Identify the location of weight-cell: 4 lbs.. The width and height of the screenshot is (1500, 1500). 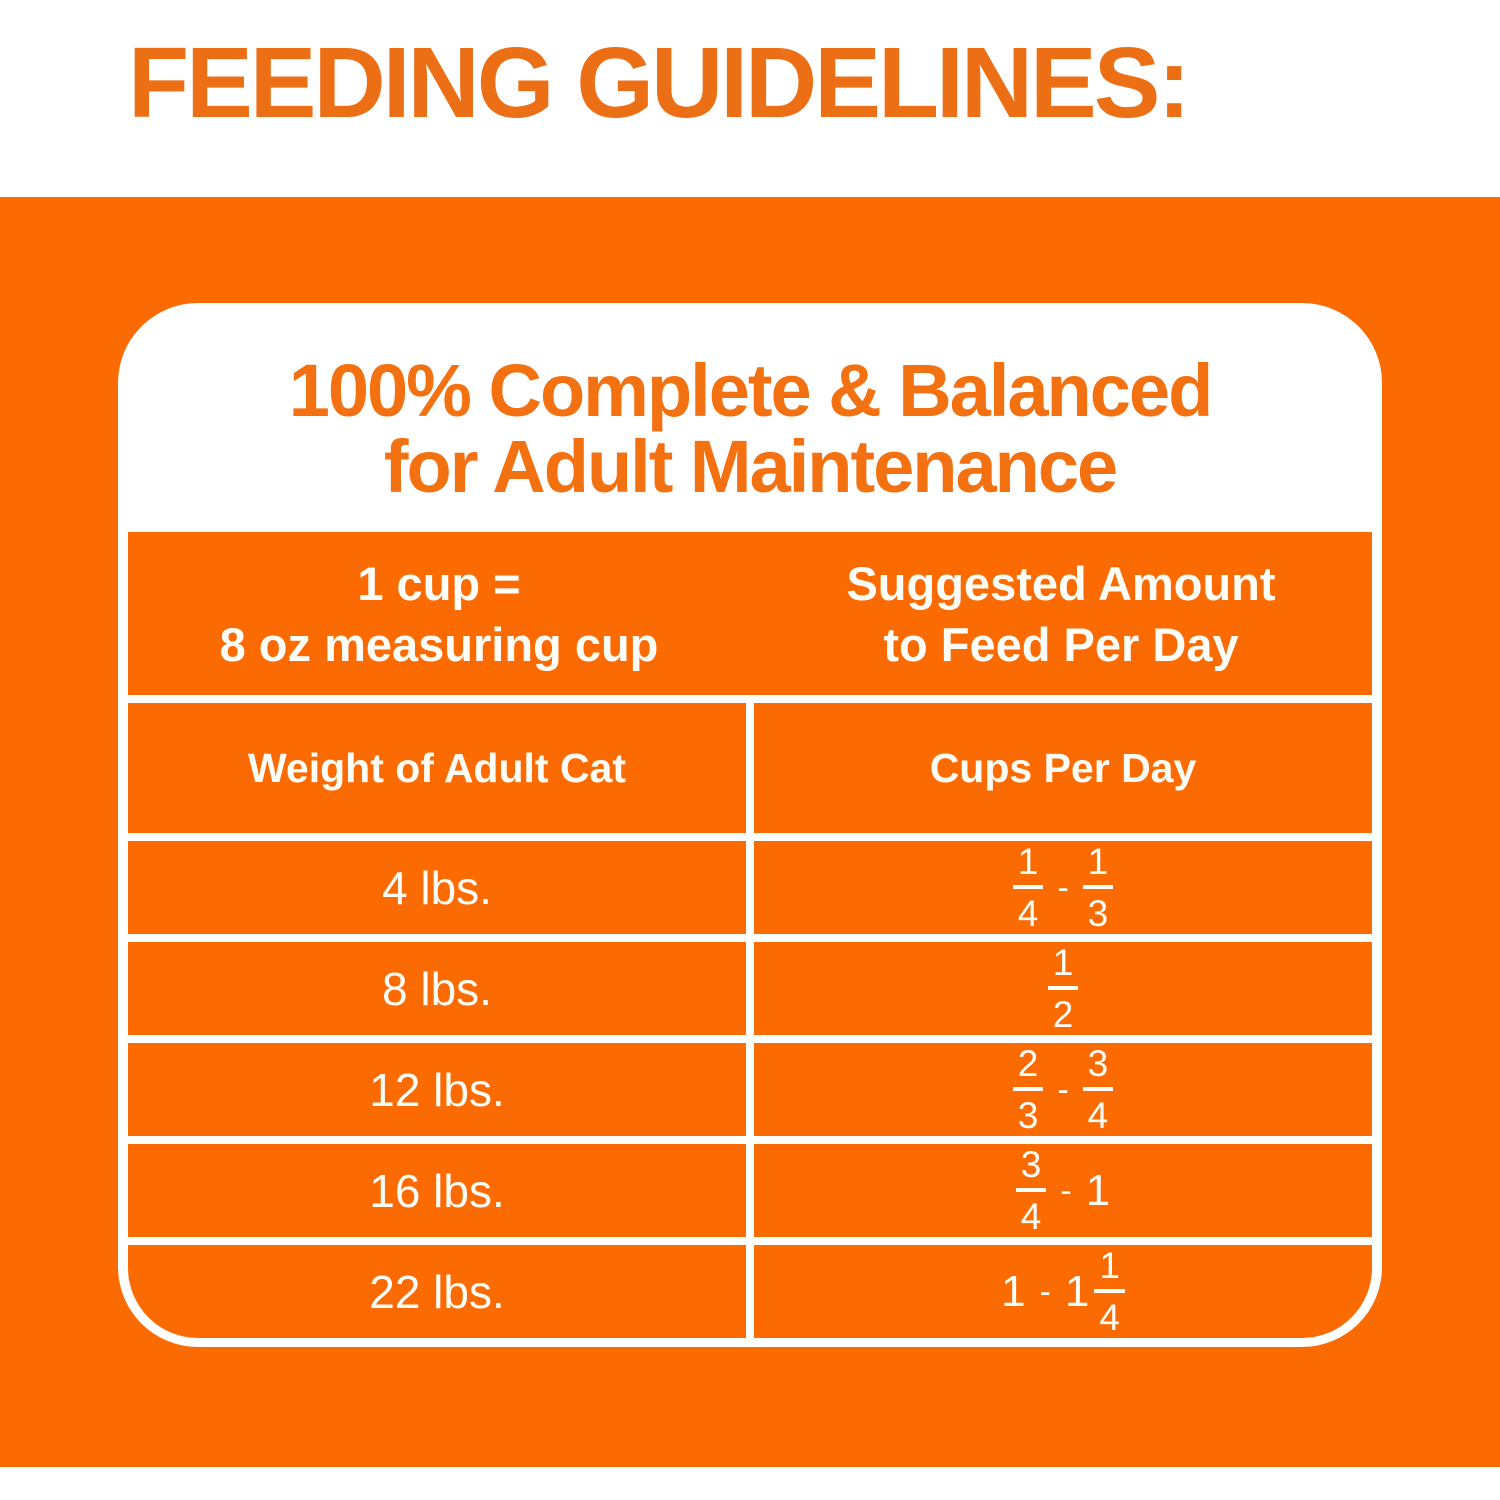
(437, 887).